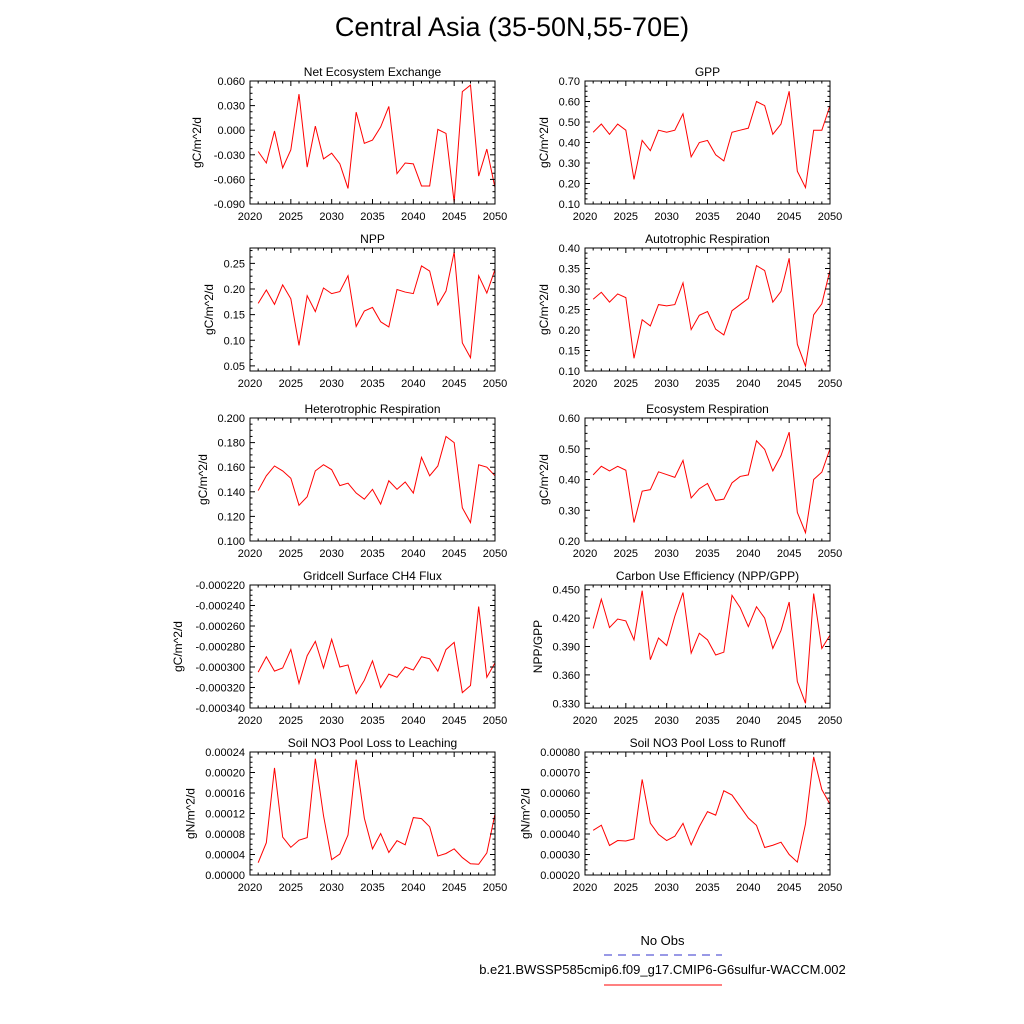 The height and width of the screenshot is (1024, 1024). What do you see at coordinates (220, 709) in the screenshot?
I see `y-tick-label: -0.000340` at bounding box center [220, 709].